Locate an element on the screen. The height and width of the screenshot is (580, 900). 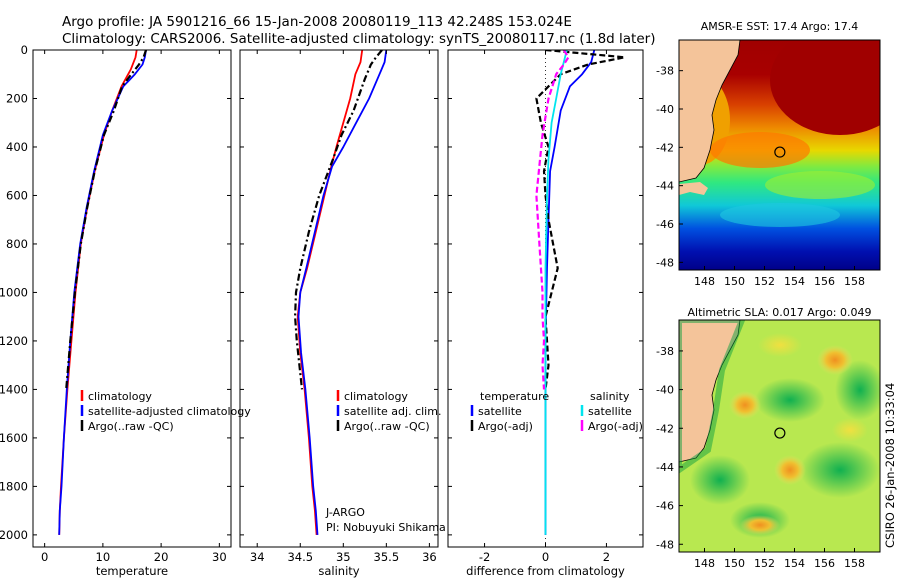
legend-label: temperature is located at coordinates (514, 396).